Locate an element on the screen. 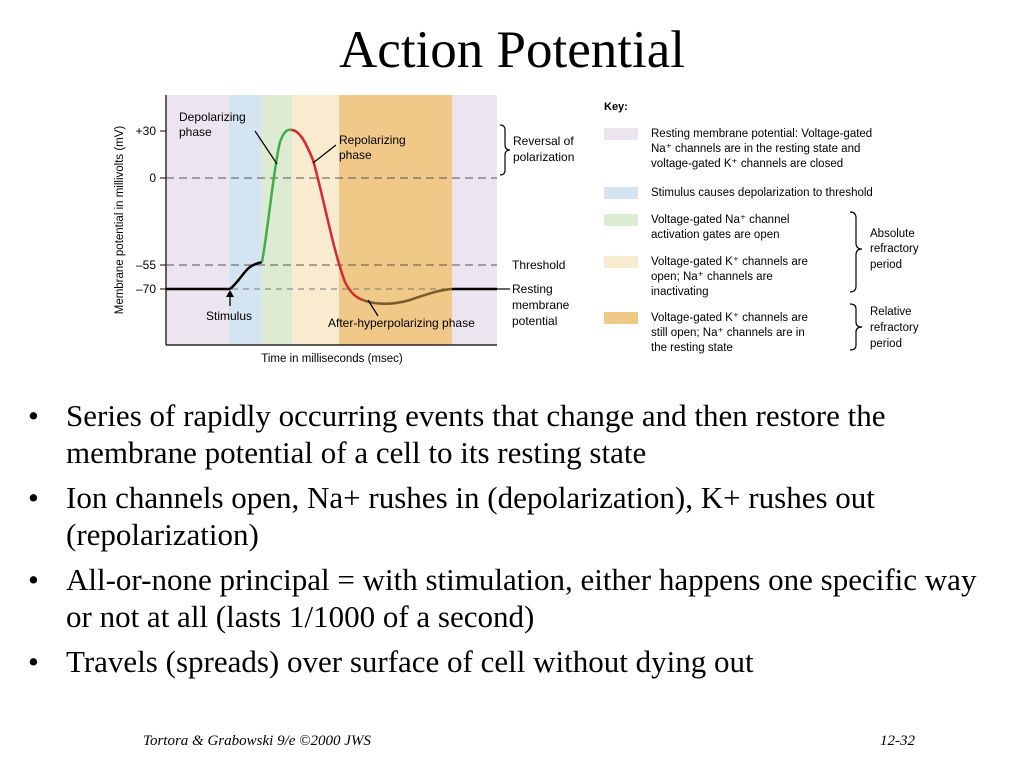 The width and height of the screenshot is (1024, 768). key-text-k-open: inactivating is located at coordinates (680, 292).